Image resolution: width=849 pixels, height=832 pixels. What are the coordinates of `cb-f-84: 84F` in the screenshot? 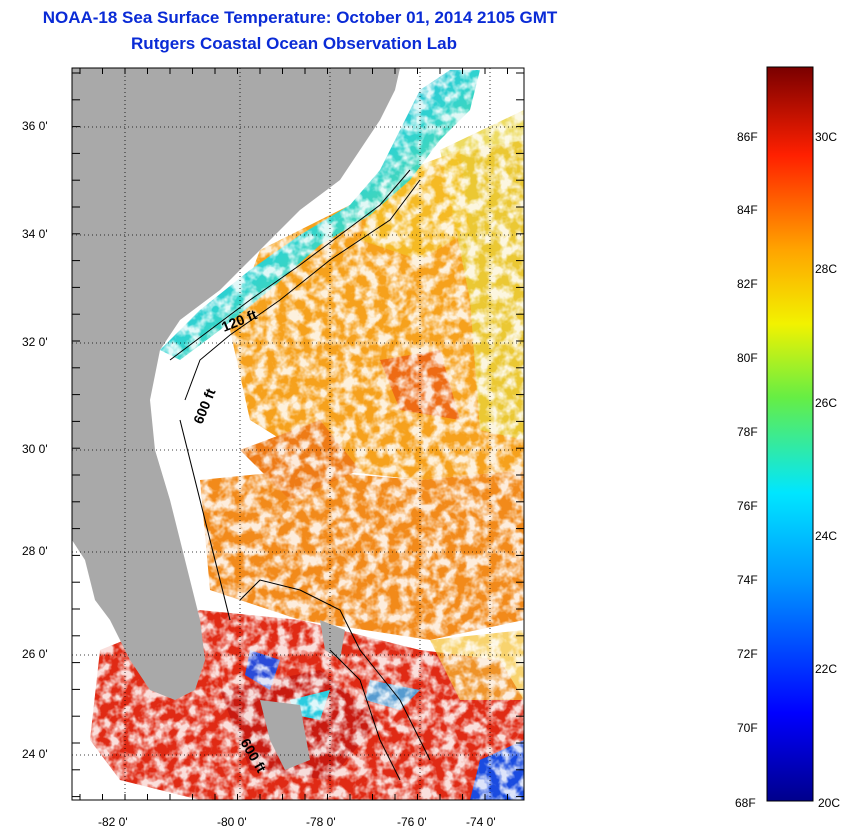 It's located at (747, 210).